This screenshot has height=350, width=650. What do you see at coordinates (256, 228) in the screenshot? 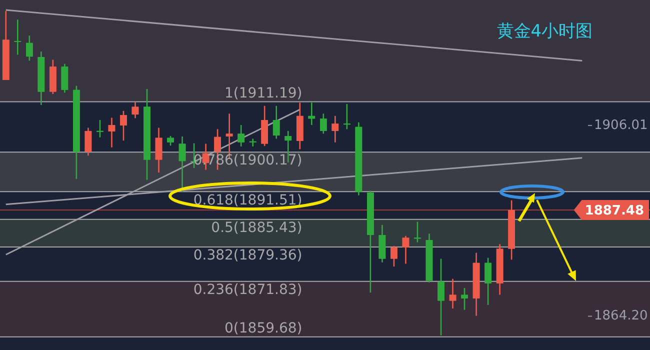
I see `ref-line-label: 0.5(1885.43)` at bounding box center [256, 228].